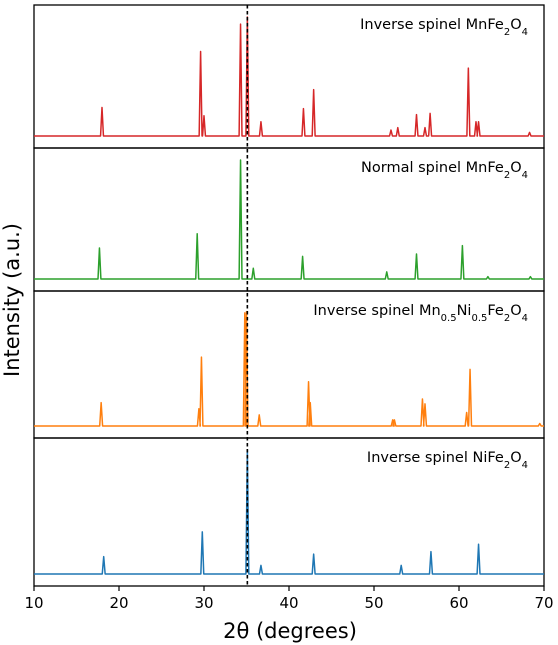 This screenshot has width=558, height=645. What do you see at coordinates (444, 27) in the screenshot?
I see `panel-label: Inverse spinel MnFe2O4` at bounding box center [444, 27].